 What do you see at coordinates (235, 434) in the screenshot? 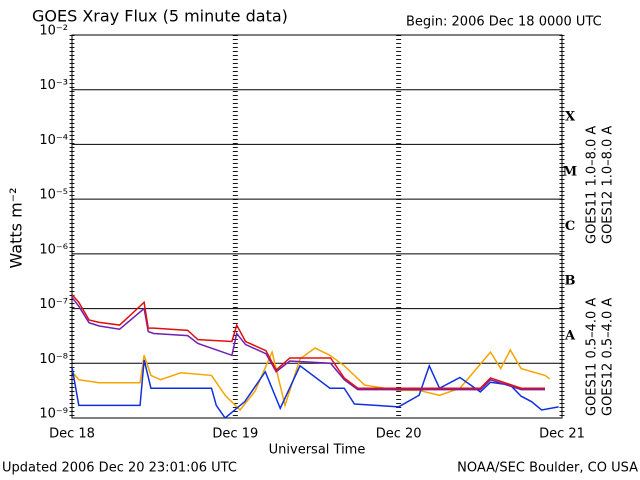
I see `x-tick-label: Dec 19` at bounding box center [235, 434].